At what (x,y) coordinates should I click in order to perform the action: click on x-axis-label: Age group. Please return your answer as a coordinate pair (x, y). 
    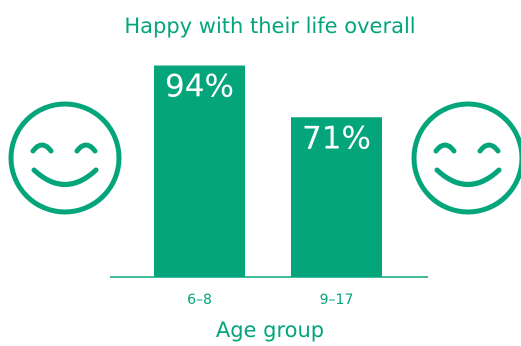
    Looking at the image, I should click on (270, 330).